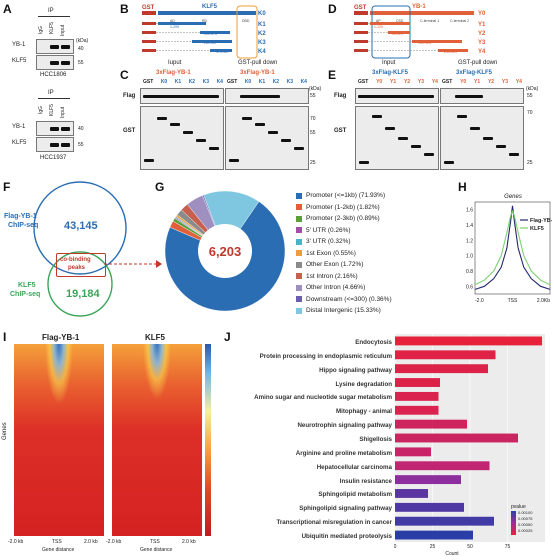 The height and width of the screenshot is (560, 554). Describe the element at coordinates (77, 268) in the screenshot. I see `venn-overlap-2: peaks` at that location.